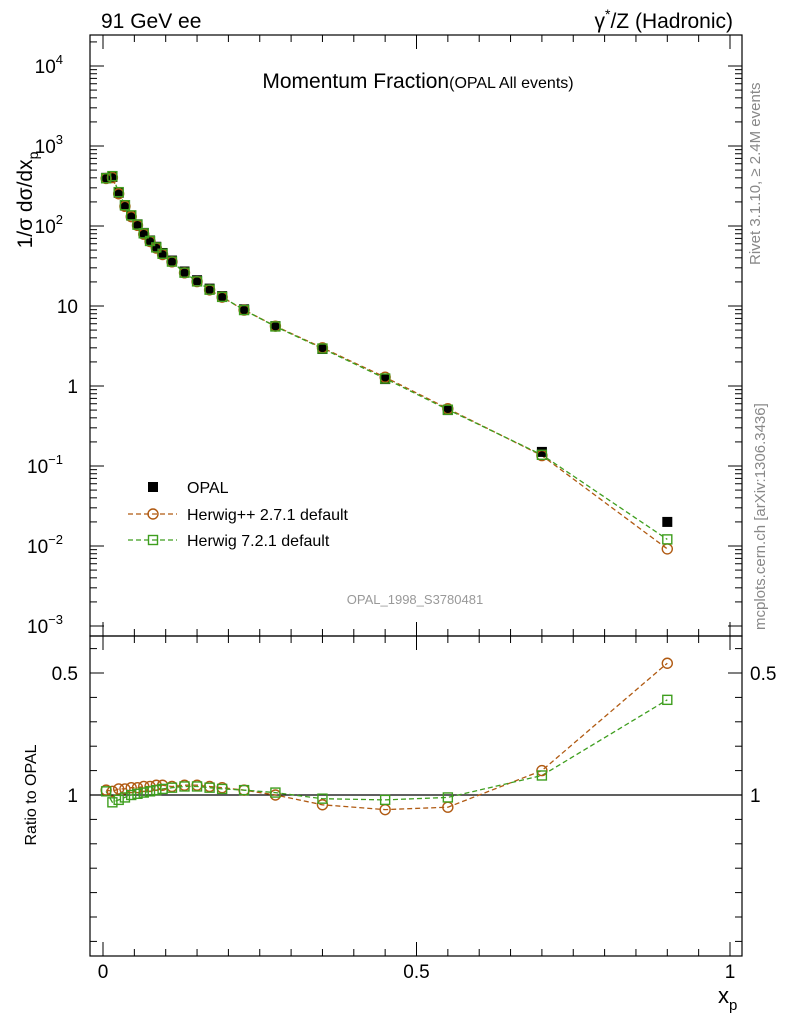 The height and width of the screenshot is (1024, 786). Describe the element at coordinates (268, 515) in the screenshot. I see `legend-label: Herwig++ 2.7.1 default` at that location.